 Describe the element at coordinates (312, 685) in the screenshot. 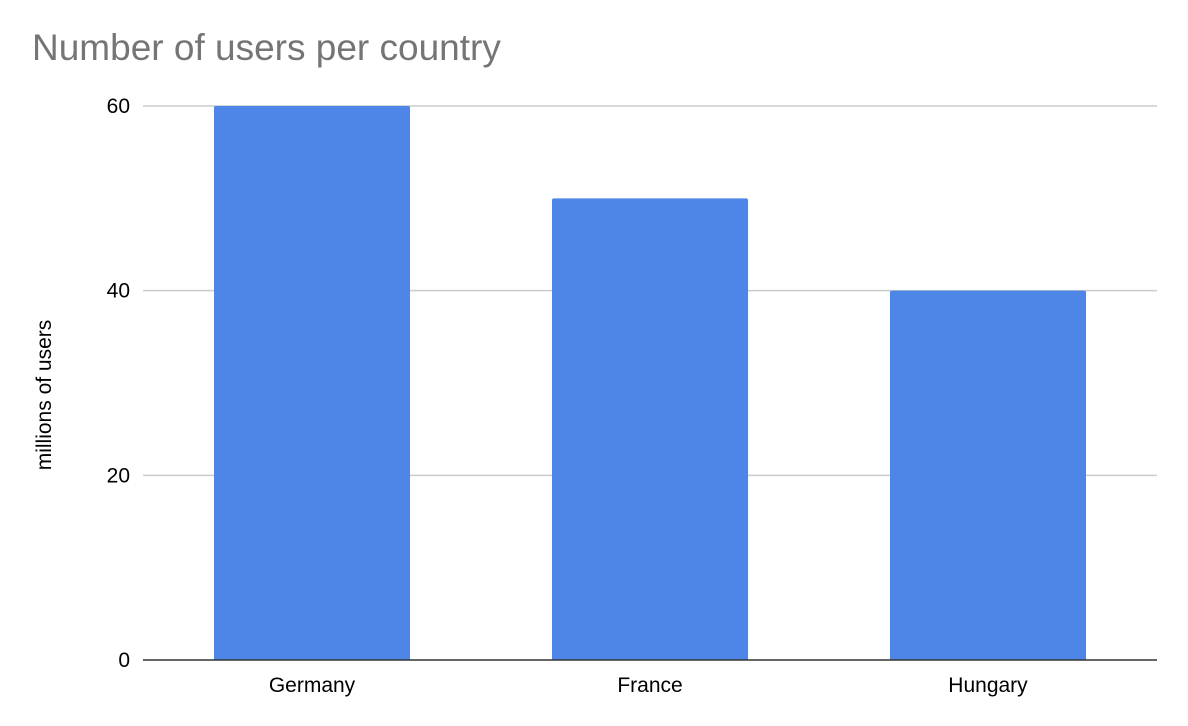

I see `x-tick-label: Germany` at that location.